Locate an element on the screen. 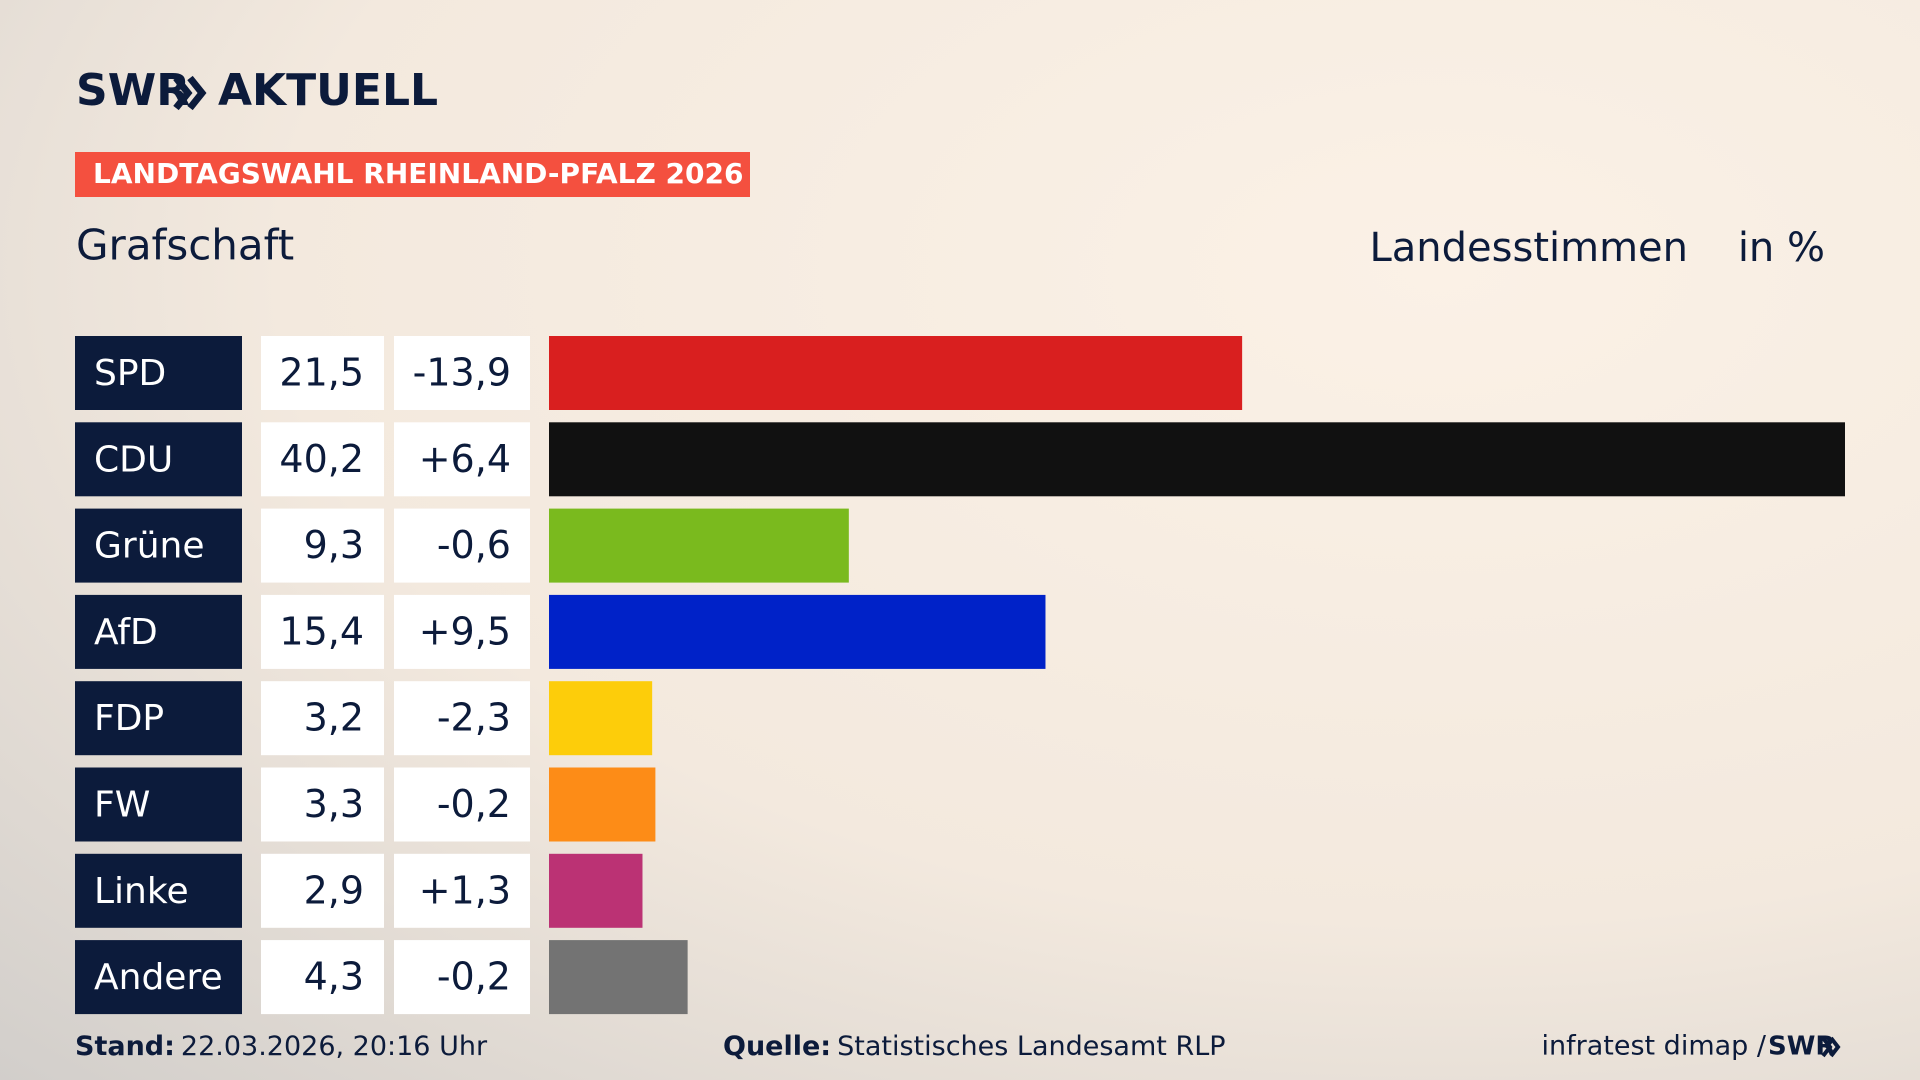 The image size is (1920, 1080). party-label: FW is located at coordinates (122, 805).